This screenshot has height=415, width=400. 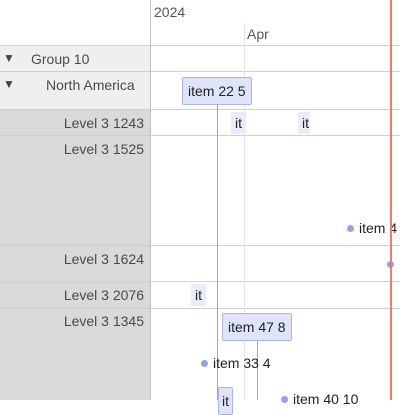 What do you see at coordinates (75, 23) in the screenshot?
I see `sidebar-header` at bounding box center [75, 23].